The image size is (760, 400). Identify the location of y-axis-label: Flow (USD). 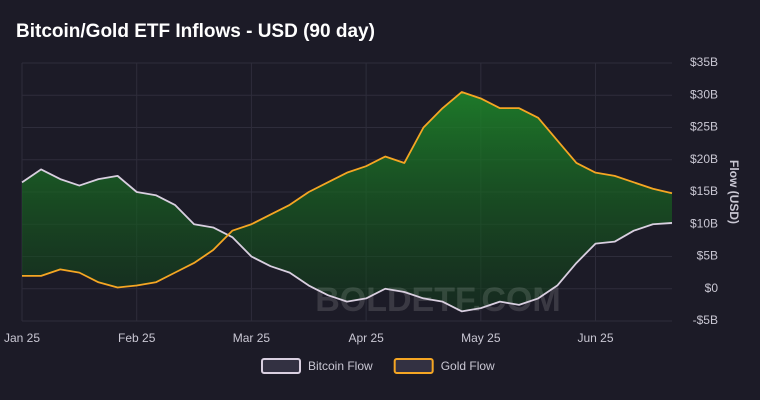
(734, 192).